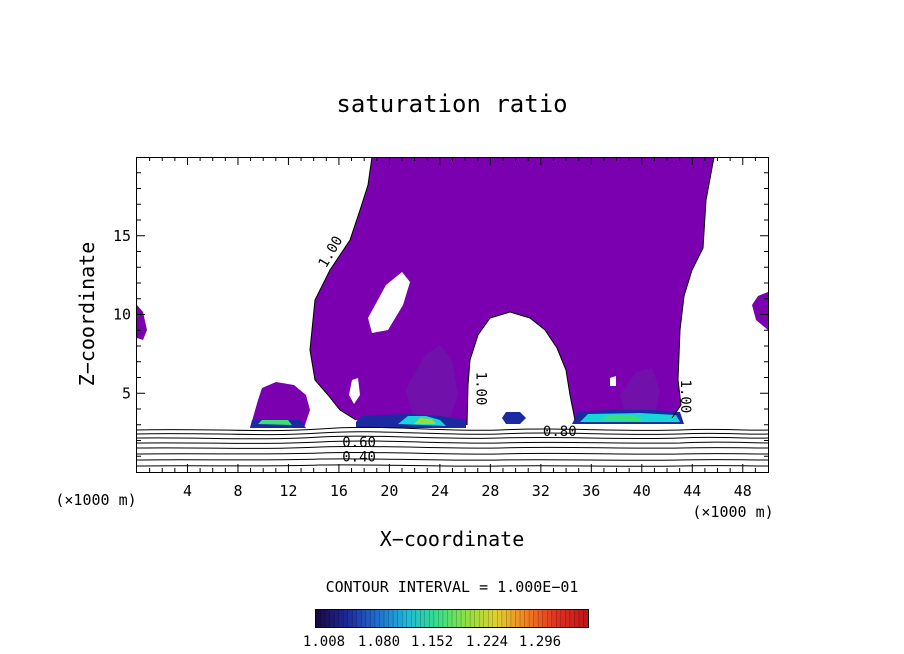 Image resolution: width=904 pixels, height=654 pixels. What do you see at coordinates (389, 302) in the screenshot?
I see `cloud-hole-upper` at bounding box center [389, 302].